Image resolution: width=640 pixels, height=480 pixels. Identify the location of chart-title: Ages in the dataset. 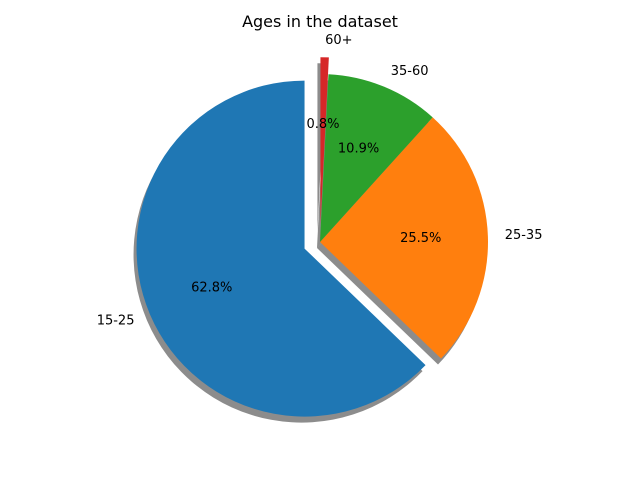
(320, 21).